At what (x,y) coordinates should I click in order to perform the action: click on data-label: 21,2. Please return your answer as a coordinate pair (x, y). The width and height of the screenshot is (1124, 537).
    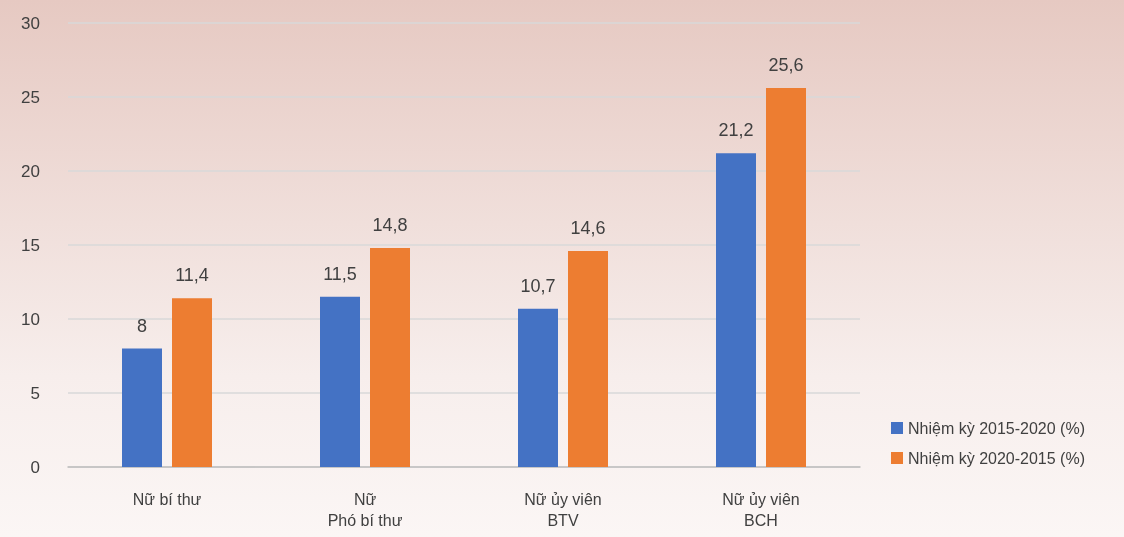
    Looking at the image, I should click on (736, 130).